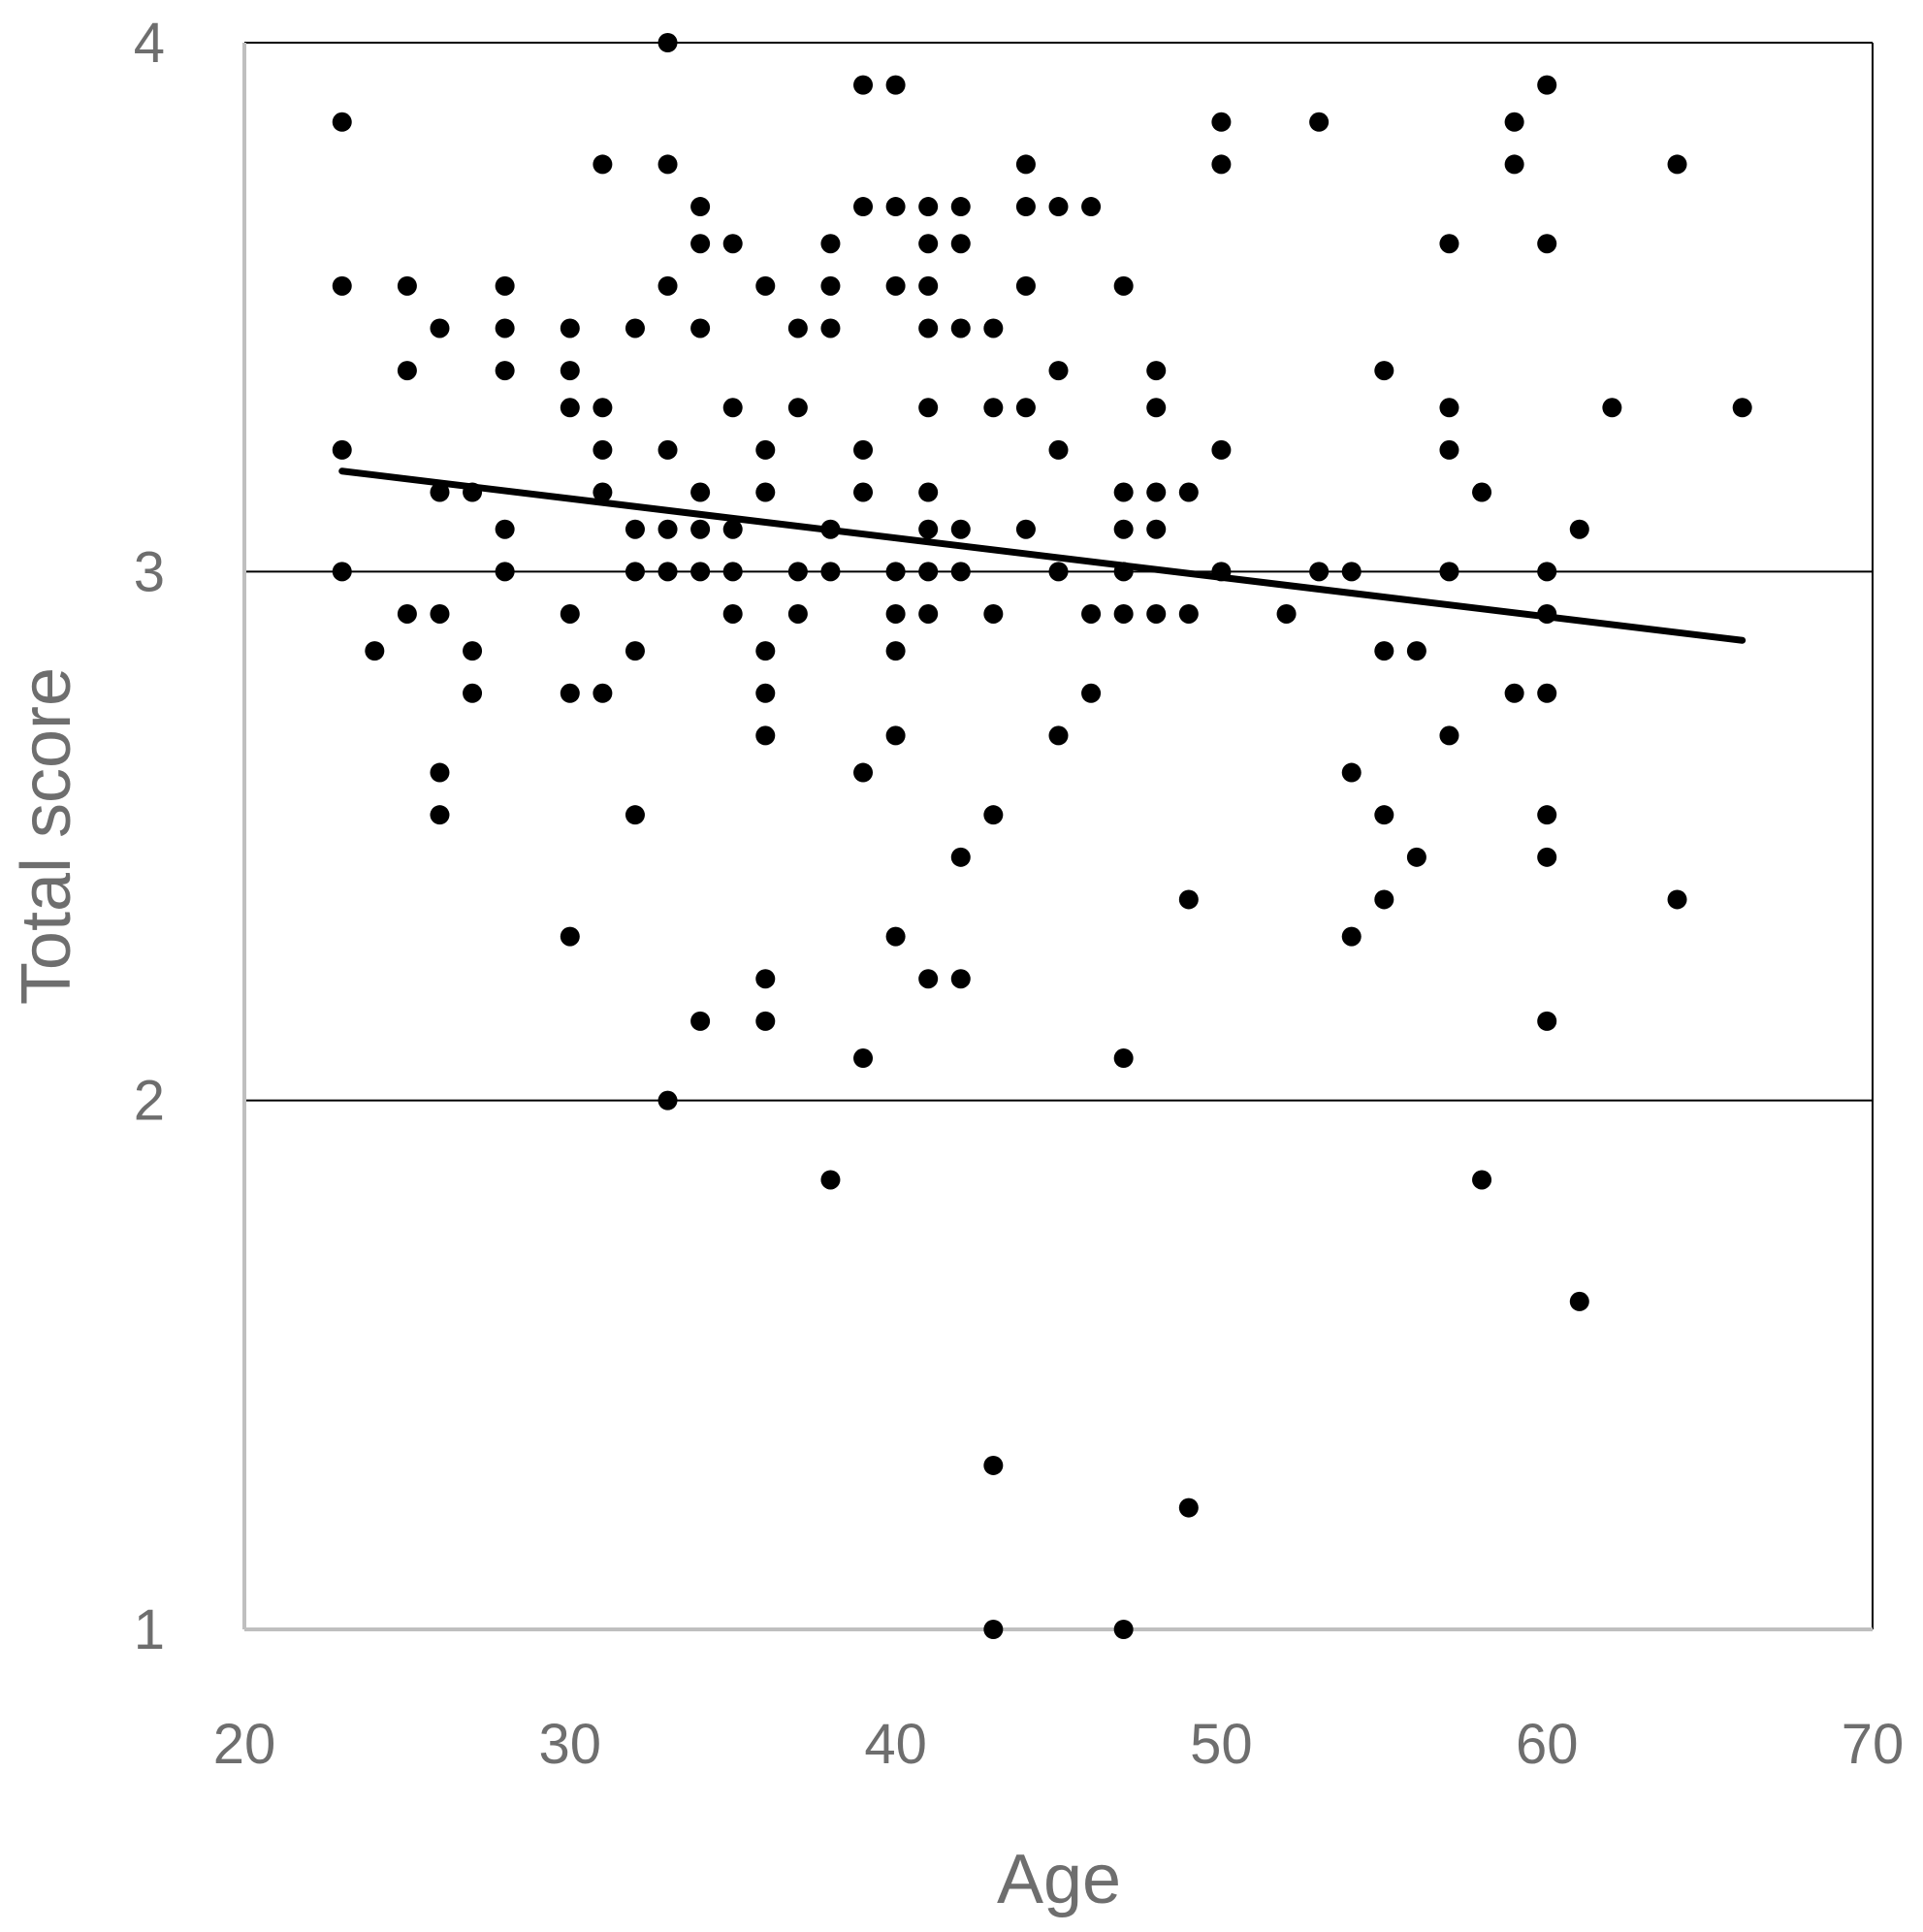  I want to click on x-tick-labels: 20 30 40 50 60 70, so click(1059, 1744).